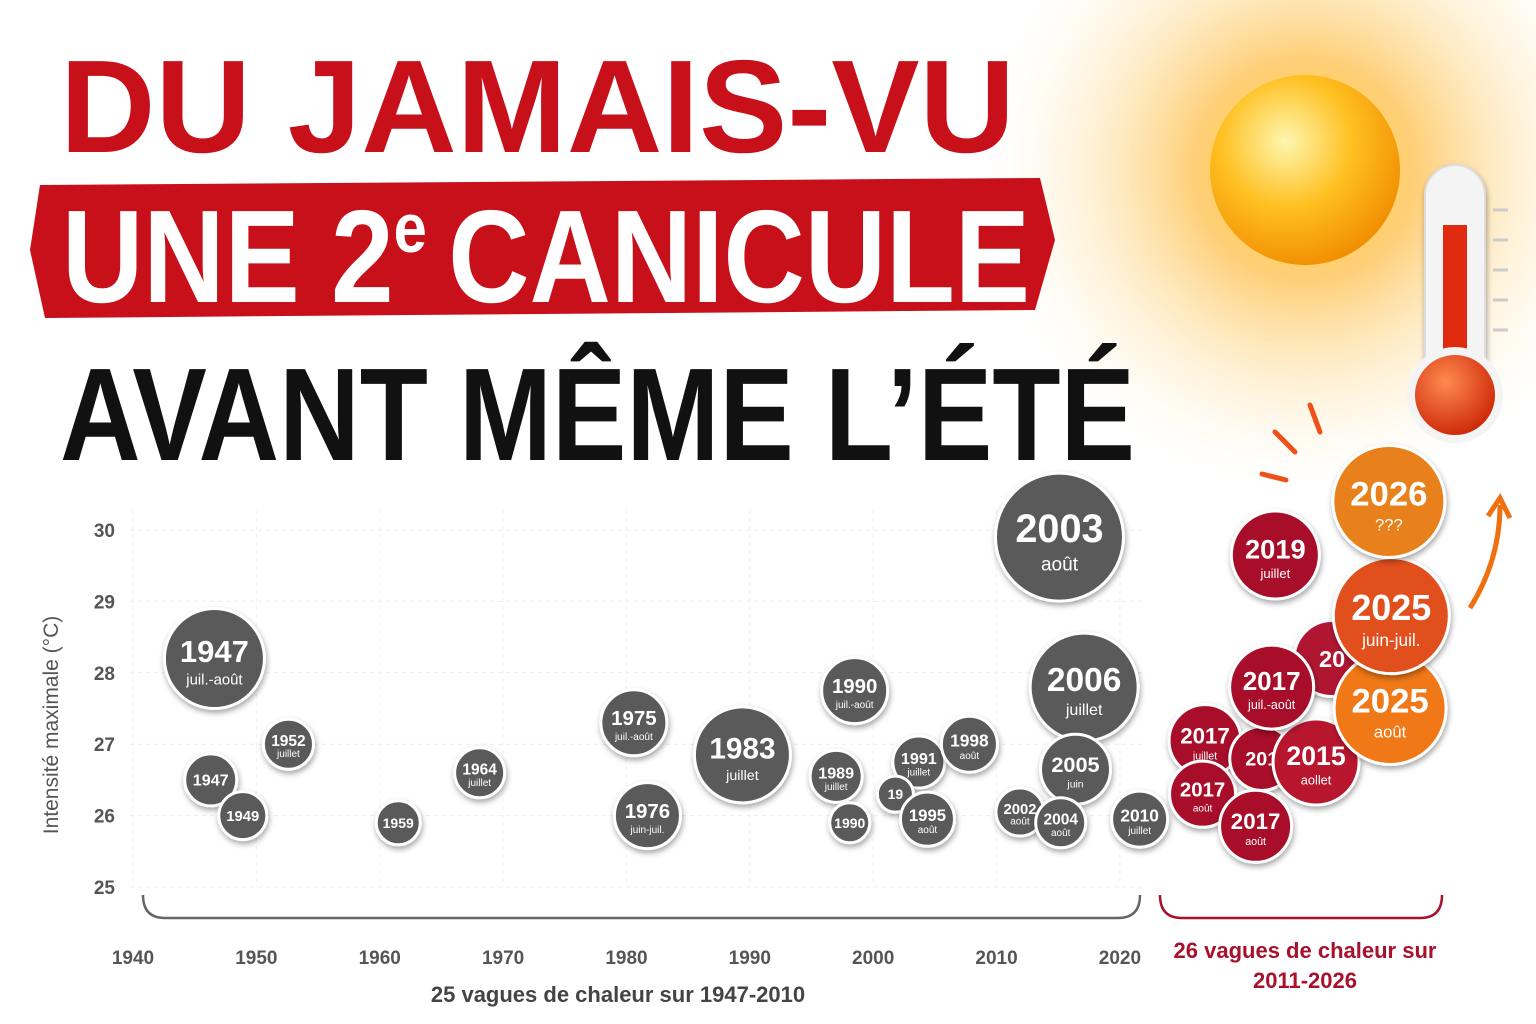 The width and height of the screenshot is (1536, 1024). What do you see at coordinates (228, 256) in the screenshot?
I see `headline-part: UNE 2` at bounding box center [228, 256].